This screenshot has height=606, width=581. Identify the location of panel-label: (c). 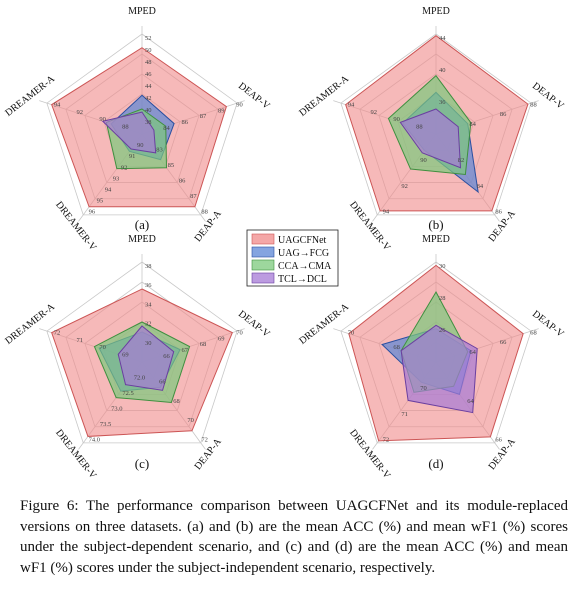
(142, 463).